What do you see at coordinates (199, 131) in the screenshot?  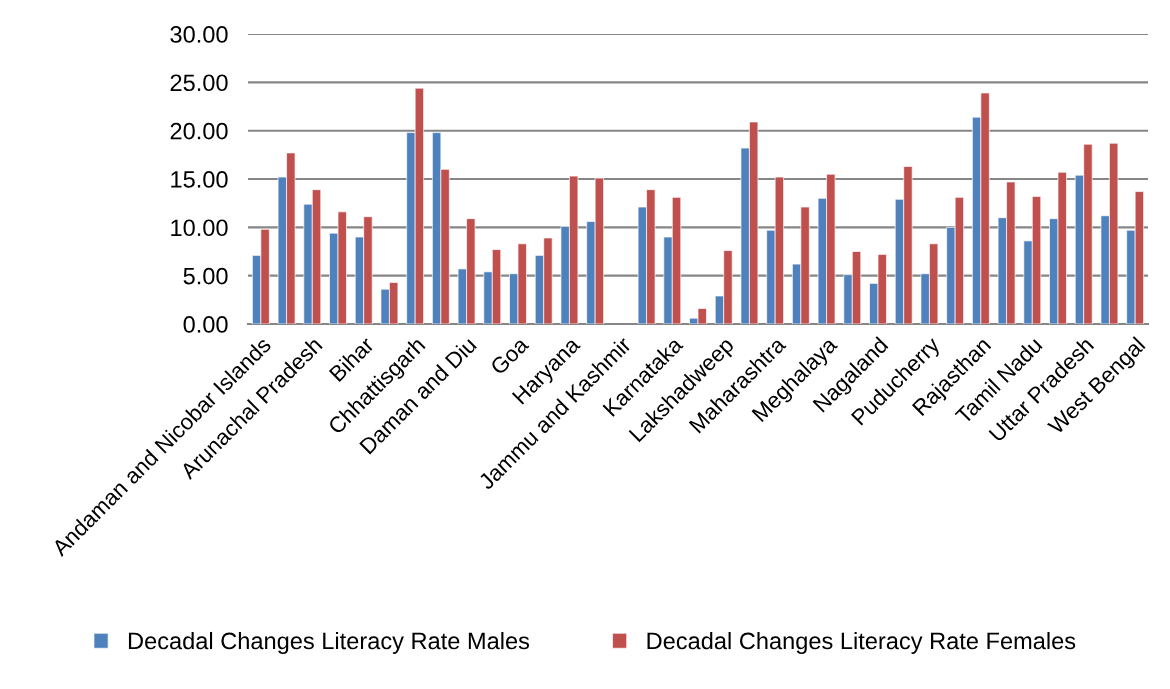 I see `y-tick-label: 20.00` at bounding box center [199, 131].